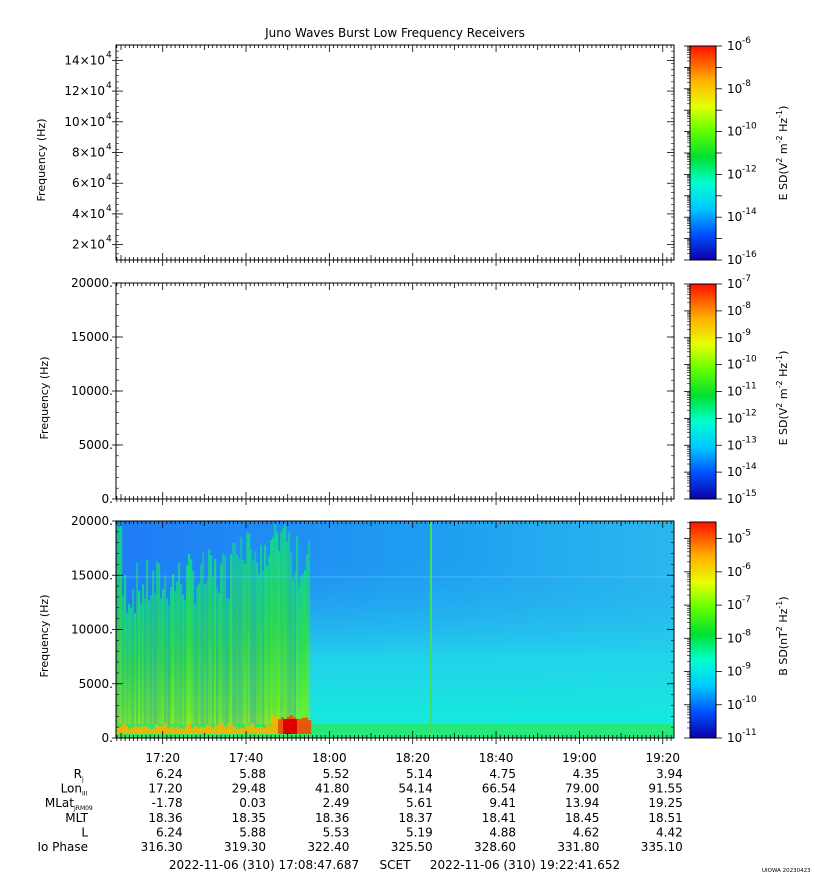 The image size is (815, 880). What do you see at coordinates (586, 774) in the screenshot?
I see `ephemeris-value: 4.35` at bounding box center [586, 774].